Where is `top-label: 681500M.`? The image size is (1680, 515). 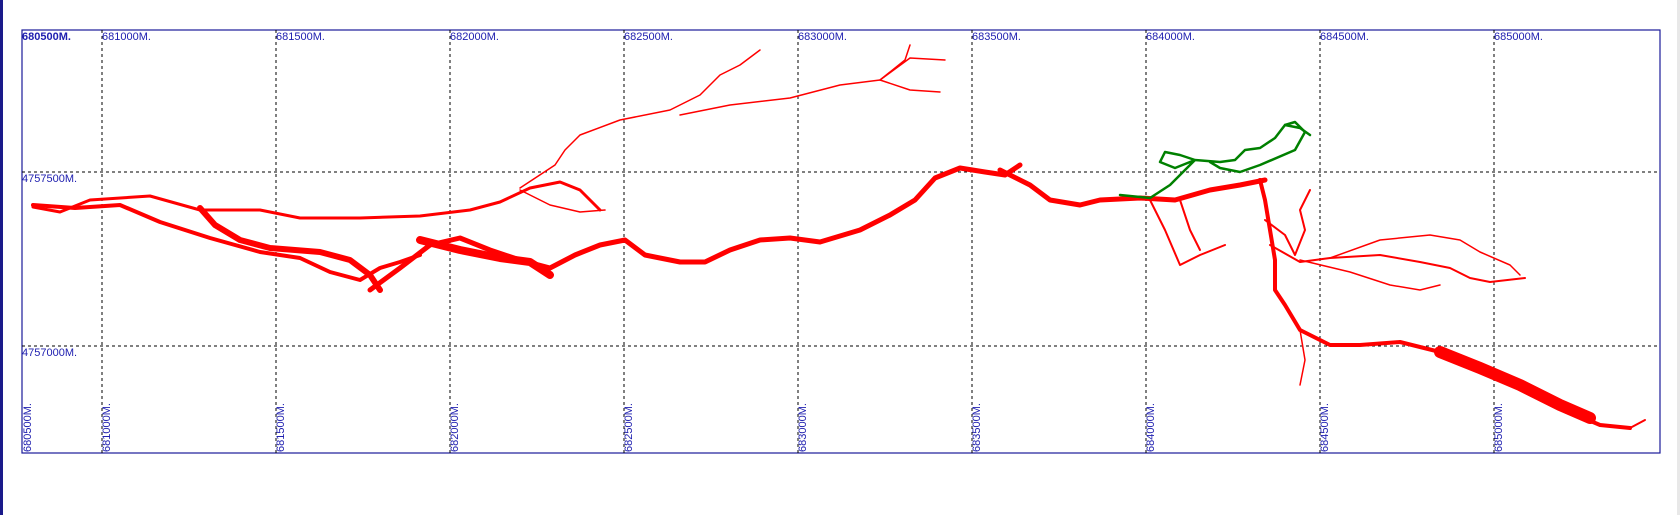
top-label: 681500M. is located at coordinates (300, 37).